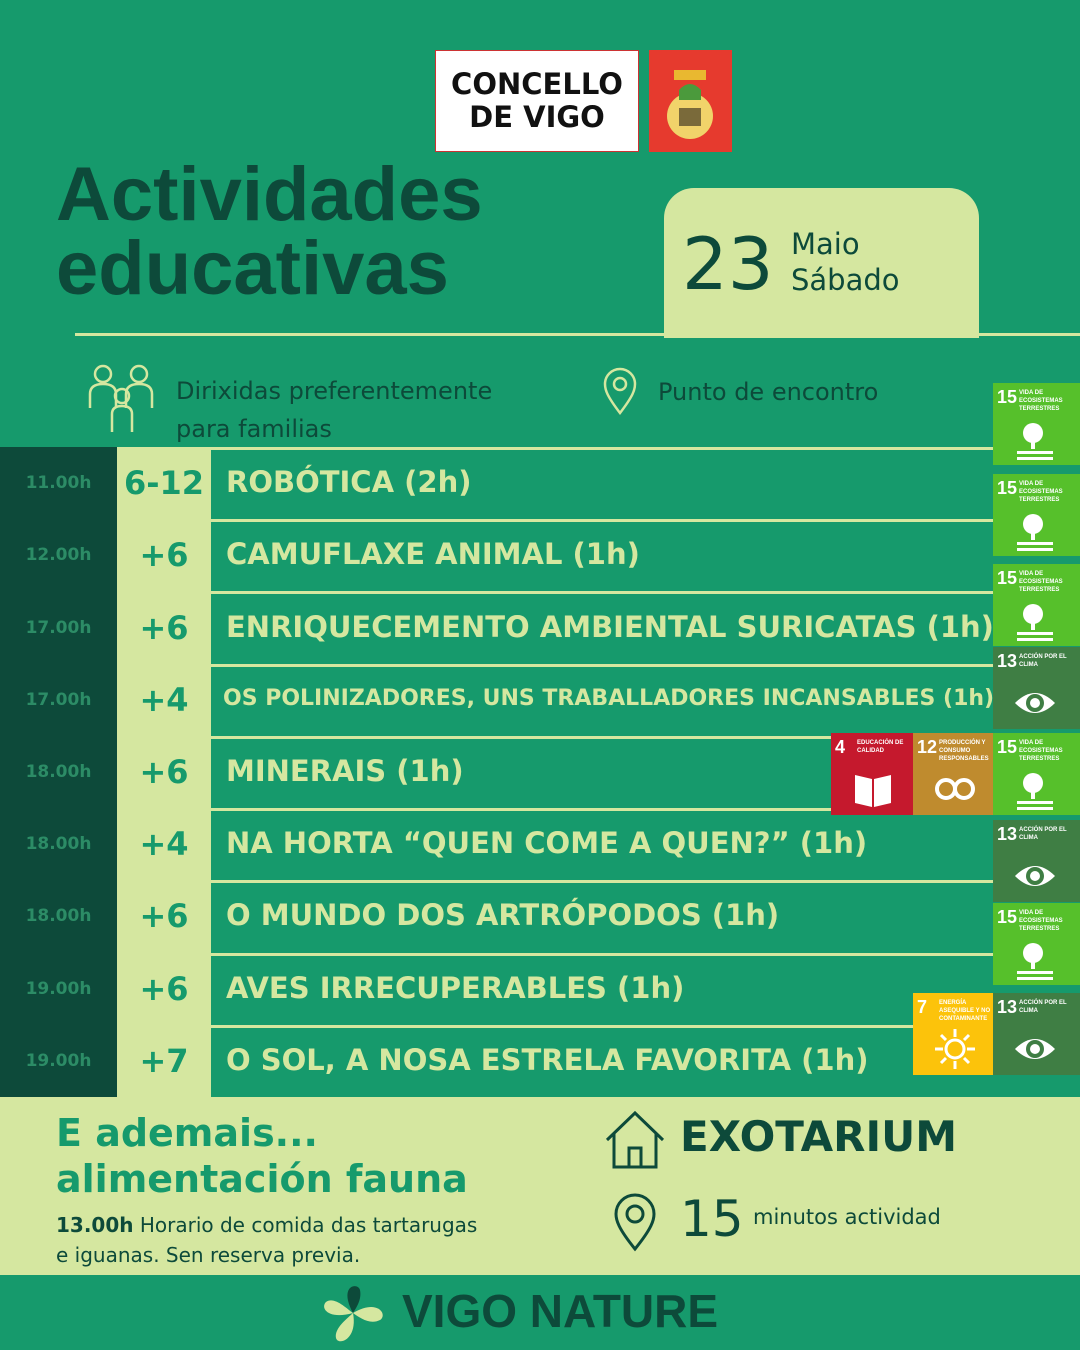 This screenshot has height=1350, width=1080. I want to click on logo-box, so click(537, 101).